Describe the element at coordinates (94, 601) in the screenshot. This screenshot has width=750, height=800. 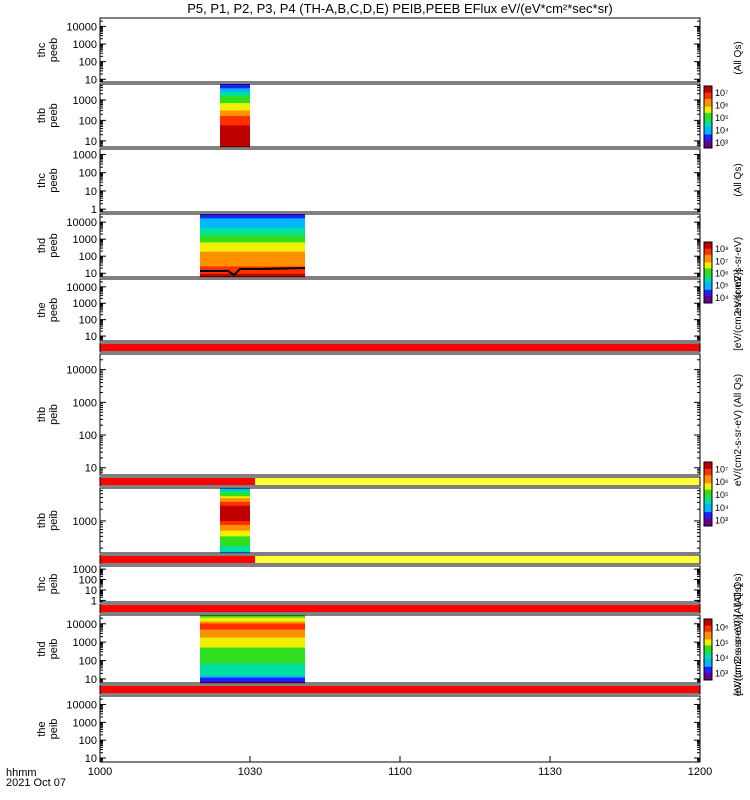
I see `y-tick-label: 1` at that location.